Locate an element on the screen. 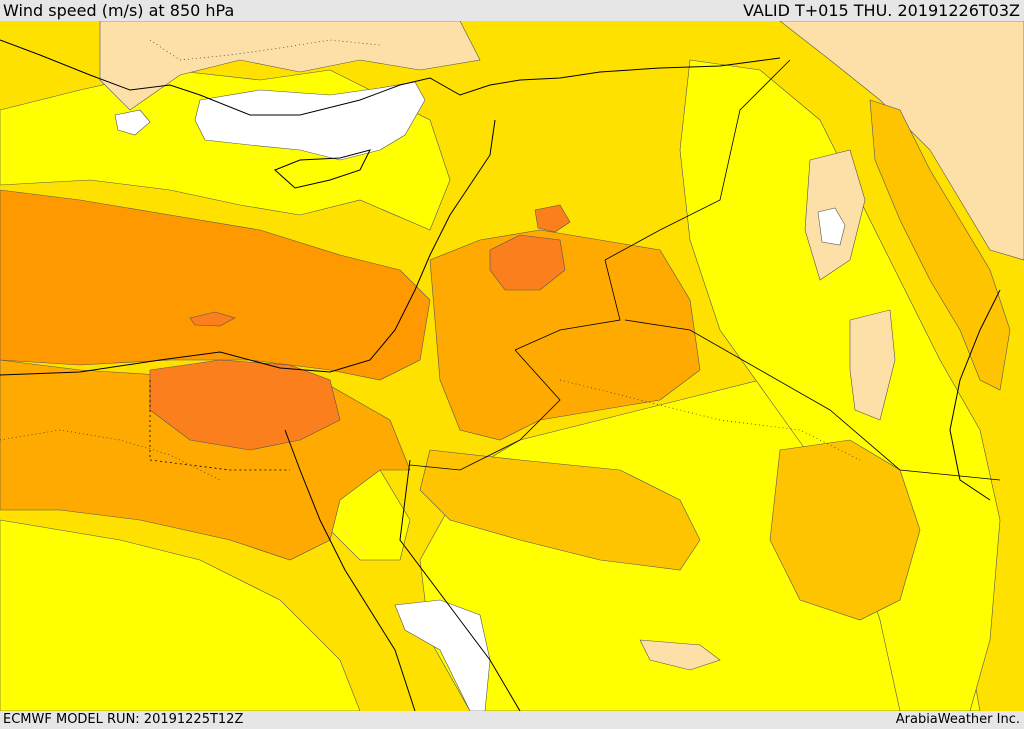  contour-orange-central is located at coordinates (215, 285).